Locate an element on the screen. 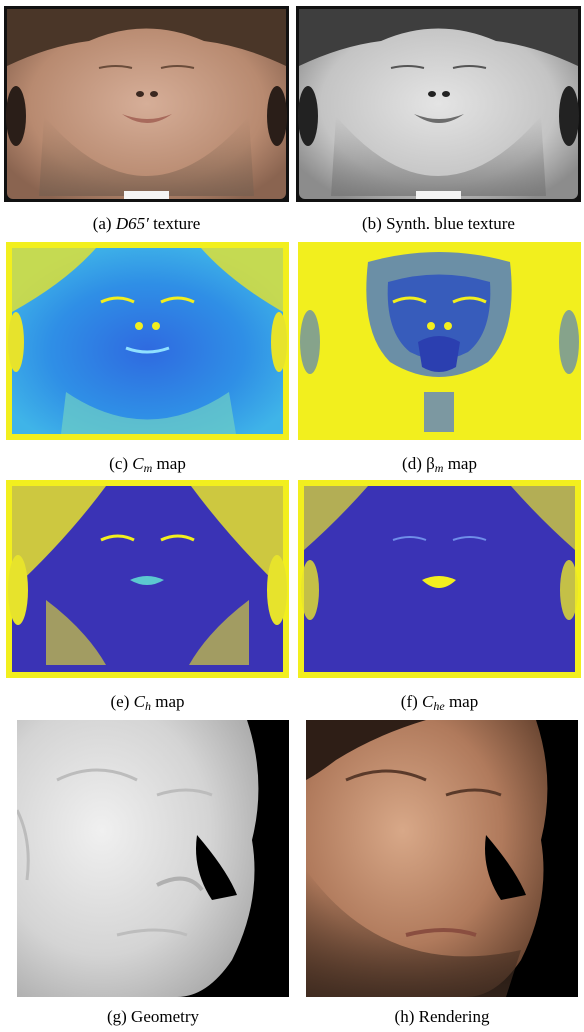 This screenshot has width=584, height=1032. caption-g-text: Geometry is located at coordinates (165, 1016).